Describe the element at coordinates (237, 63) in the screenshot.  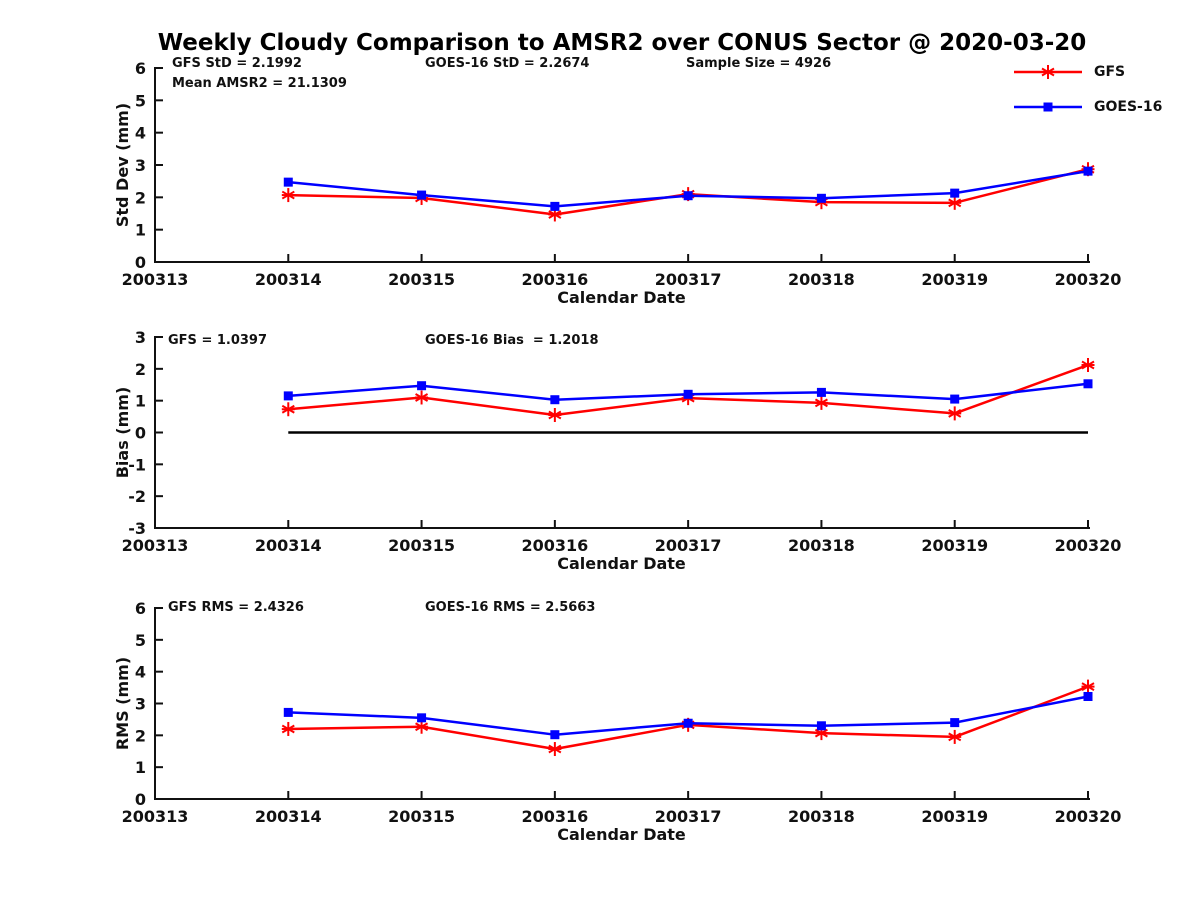
I see `annotation-text: GFS StD = 2.1992` at that location.